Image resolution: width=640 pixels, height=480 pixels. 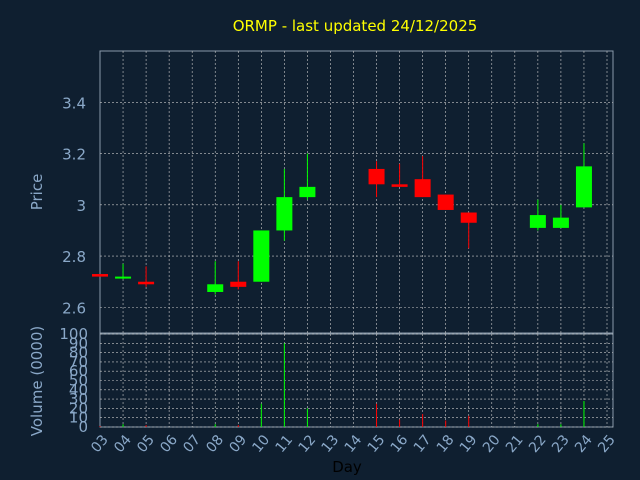 What do you see at coordinates (100, 444) in the screenshot?
I see `x-tick-label: 03` at bounding box center [100, 444].